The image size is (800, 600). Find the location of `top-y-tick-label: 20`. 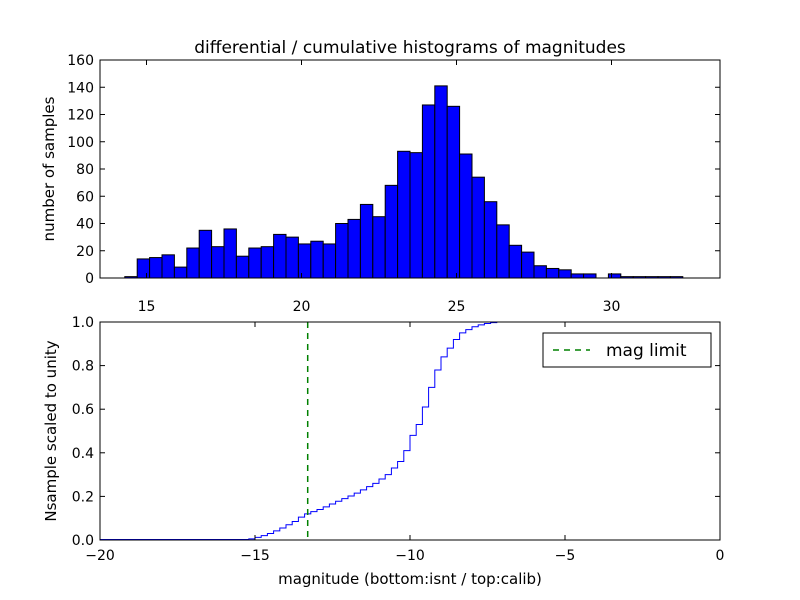

top-y-tick-label: 20 is located at coordinates (85, 252).